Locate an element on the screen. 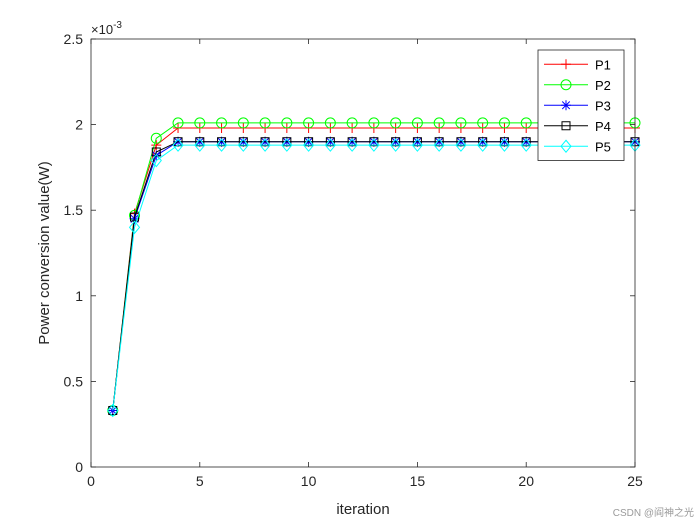  y-exponent-power: -3 is located at coordinates (117, 25).